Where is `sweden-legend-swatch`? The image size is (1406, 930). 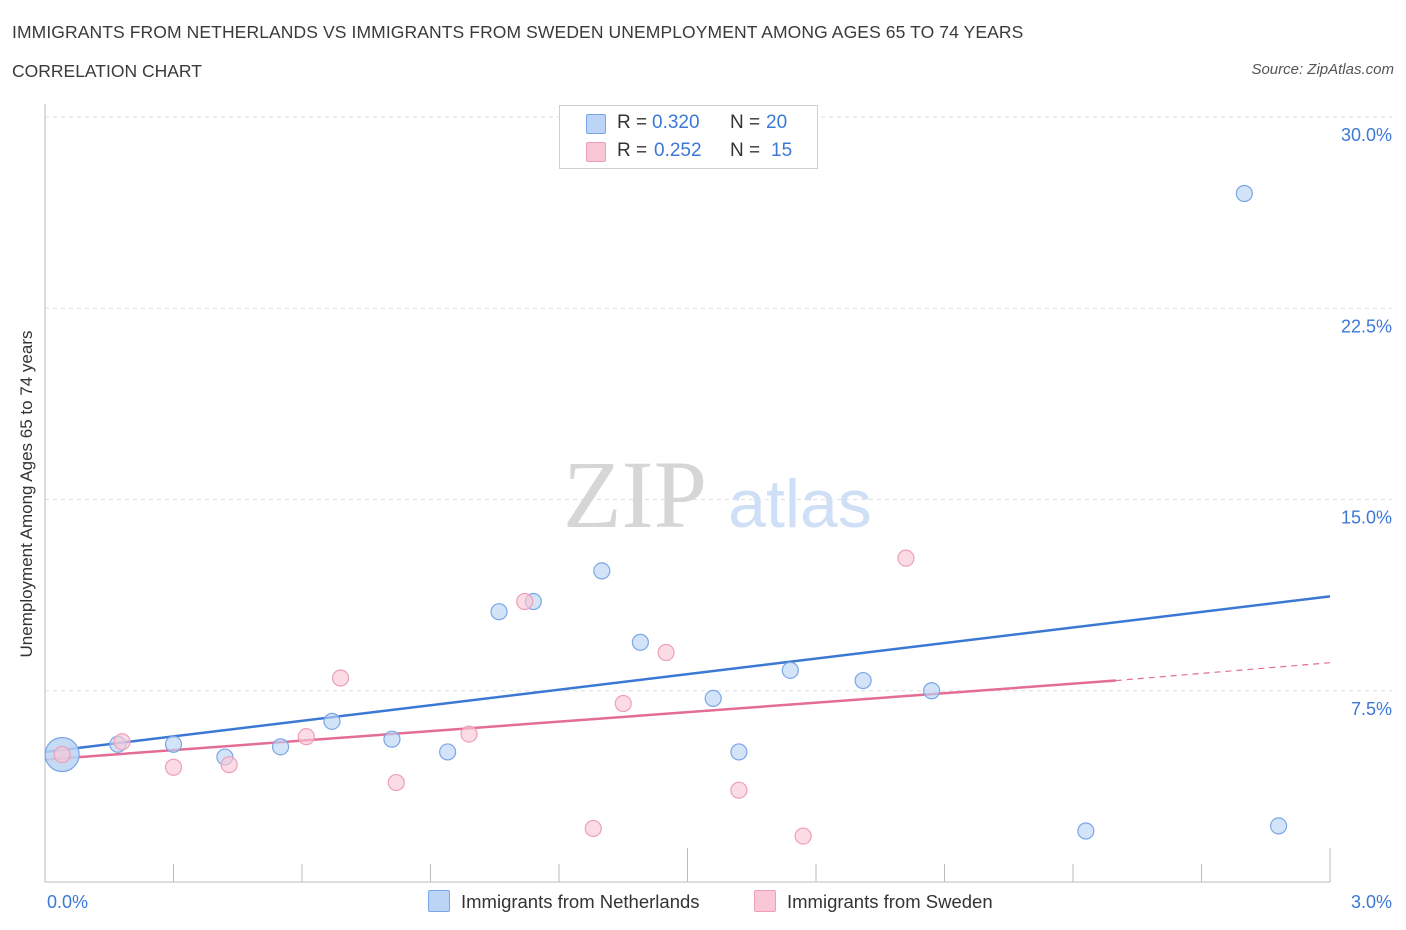
sweden-legend-swatch is located at coordinates (765, 901).